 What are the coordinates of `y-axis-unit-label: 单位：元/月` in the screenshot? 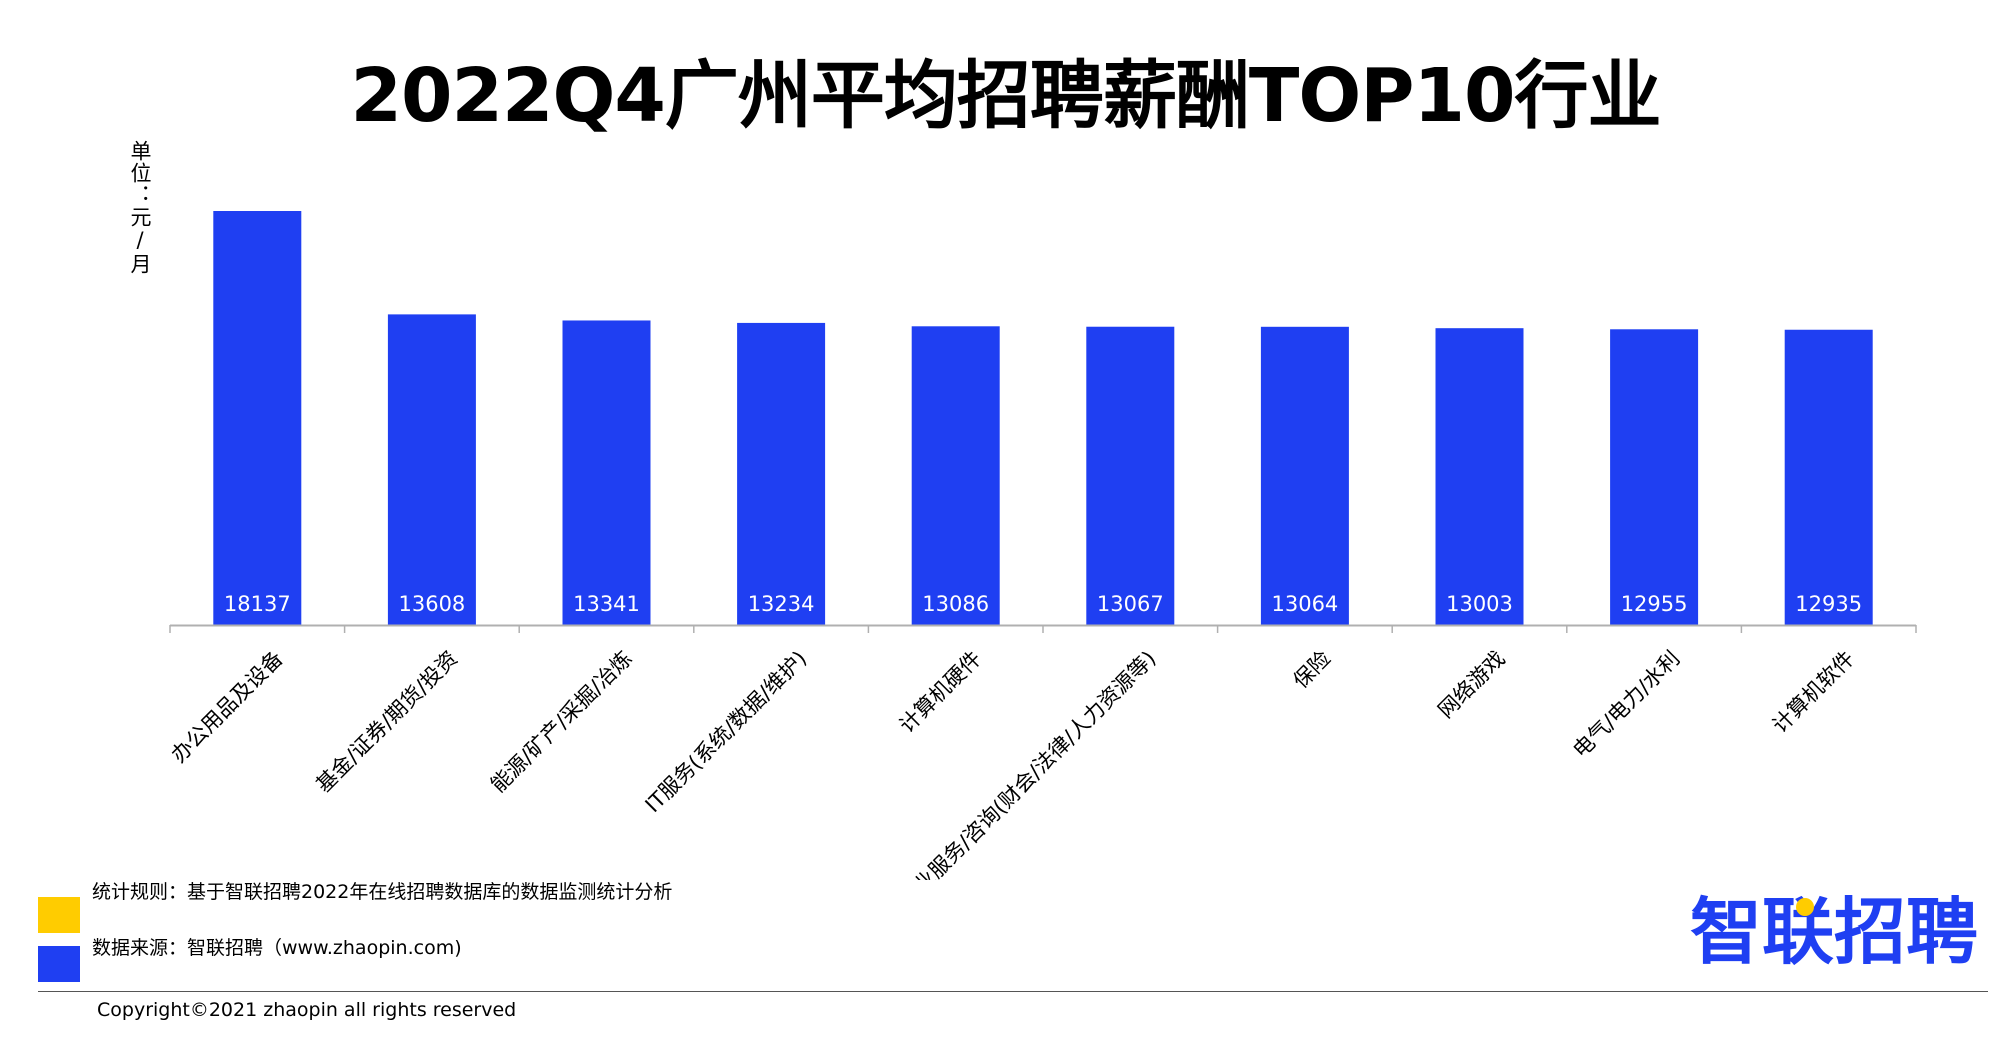 It's located at (140, 207).